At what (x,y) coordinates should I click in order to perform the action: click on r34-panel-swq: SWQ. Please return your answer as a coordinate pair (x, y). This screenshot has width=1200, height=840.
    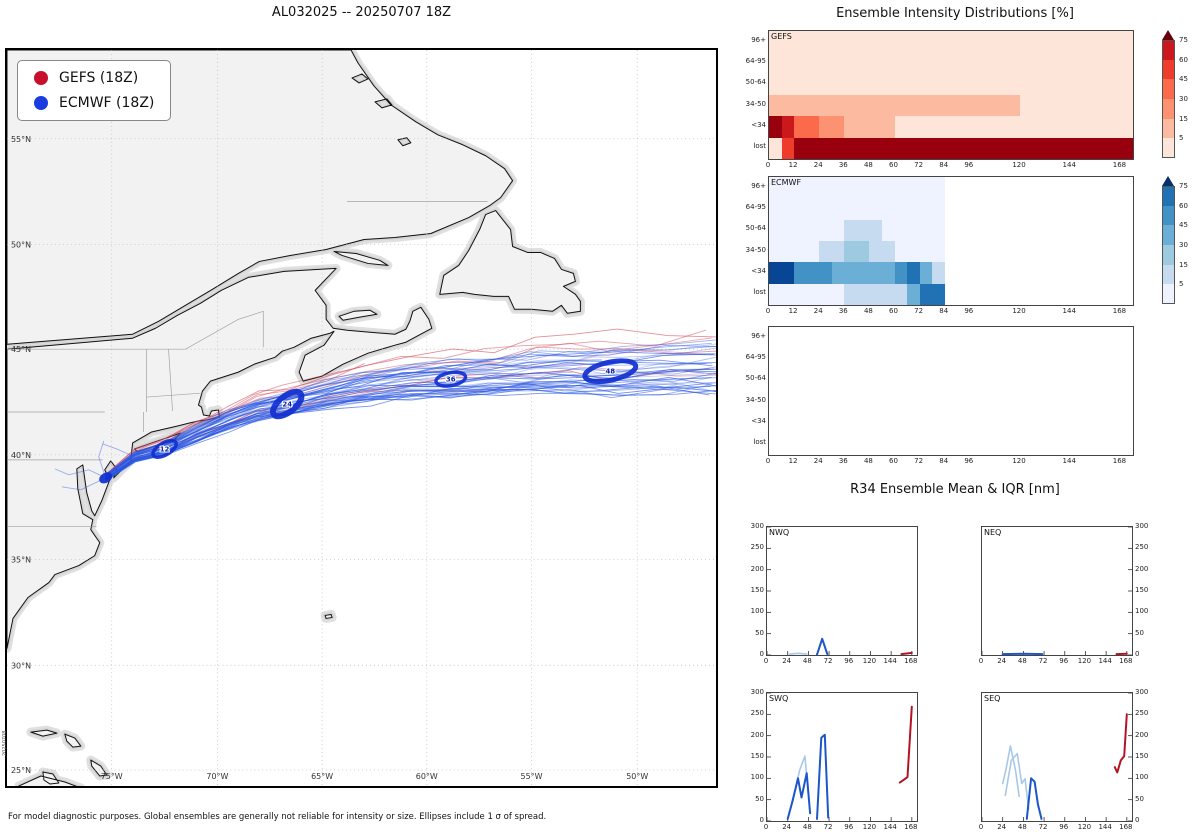
    Looking at the image, I should click on (842, 757).